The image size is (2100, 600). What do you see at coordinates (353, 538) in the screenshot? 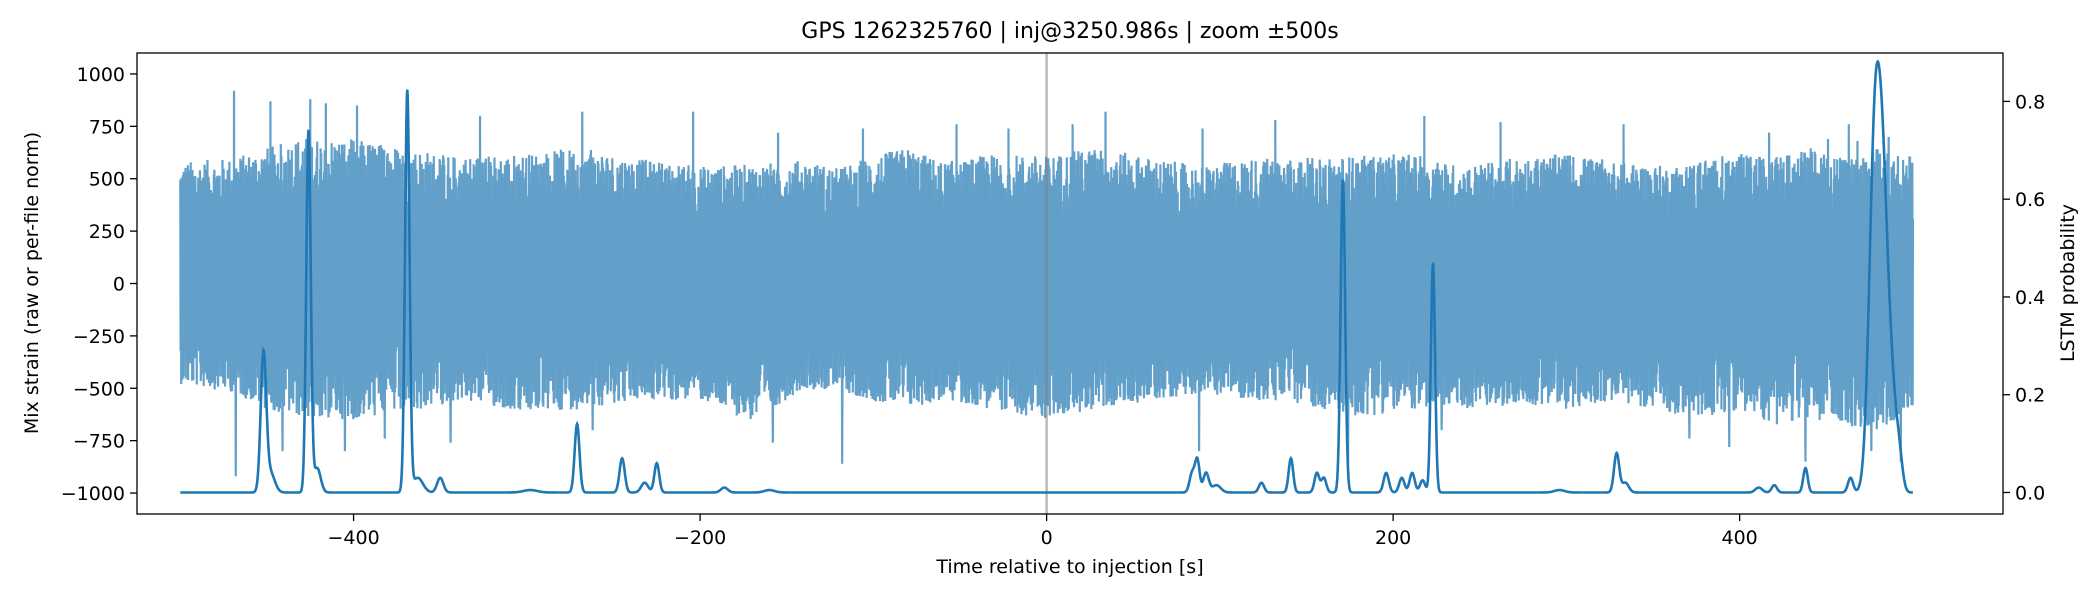
I see `x-tick-label: −400` at bounding box center [353, 538].